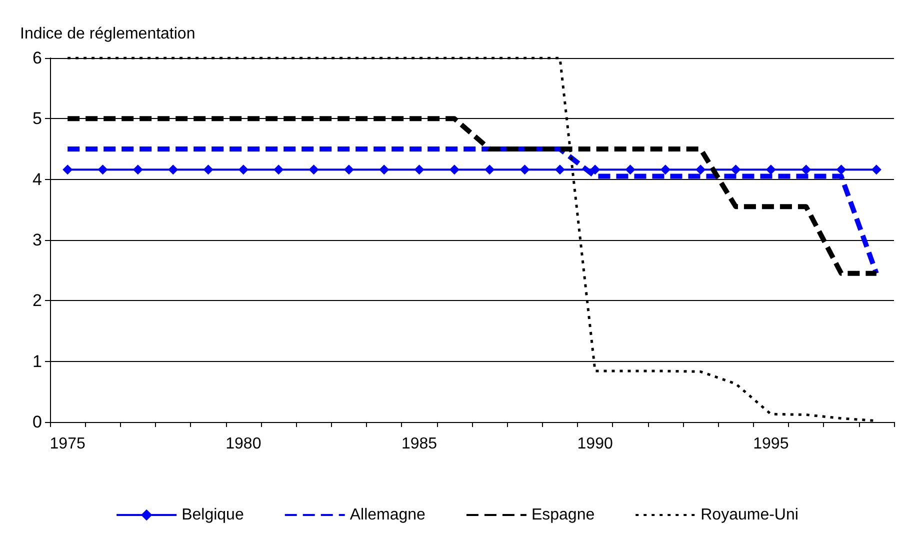 The width and height of the screenshot is (914, 540). I want to click on x-tick-label: 1990, so click(595, 444).